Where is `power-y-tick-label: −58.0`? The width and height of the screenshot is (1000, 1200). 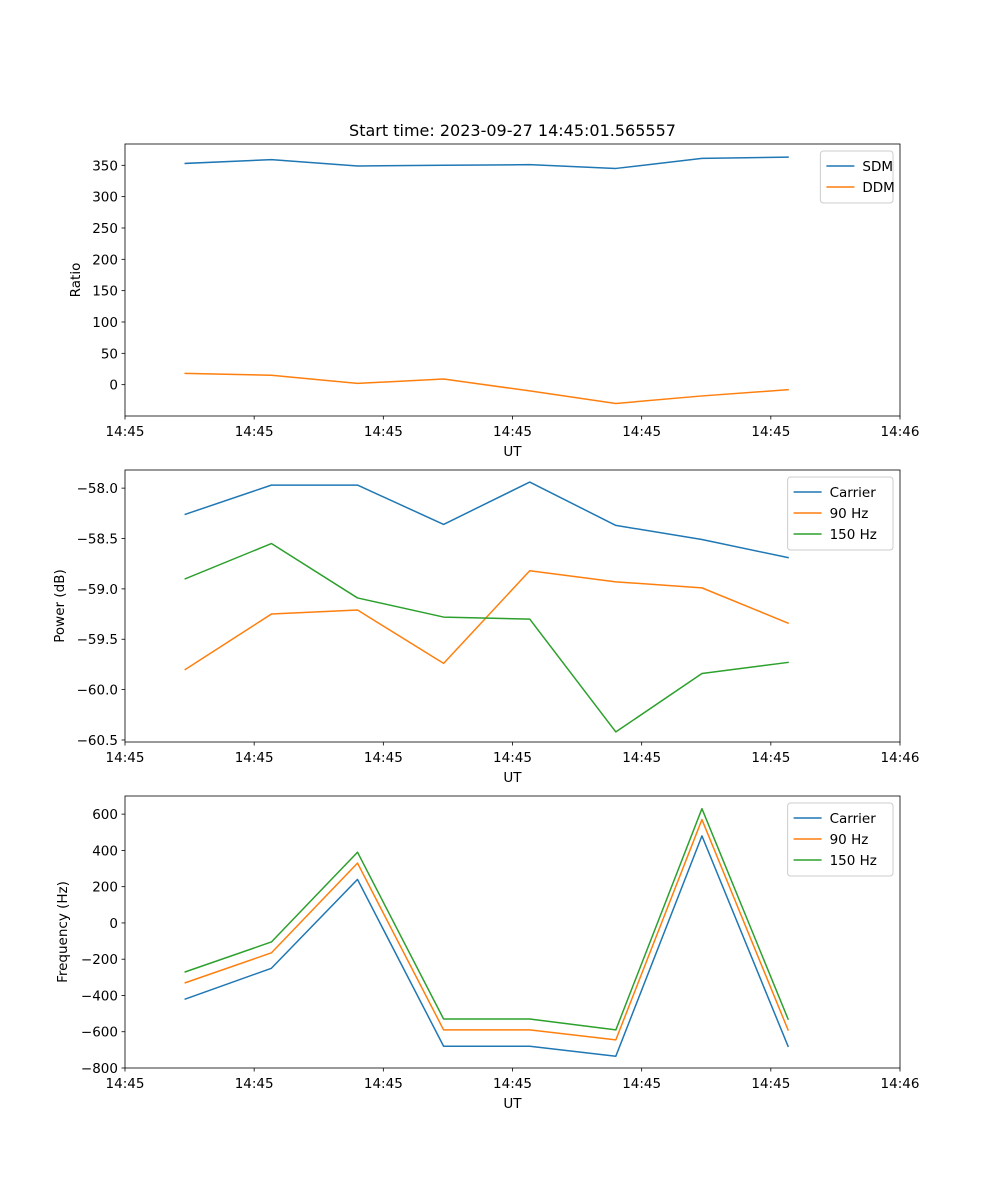 power-y-tick-label: −58.0 is located at coordinates (97, 489).